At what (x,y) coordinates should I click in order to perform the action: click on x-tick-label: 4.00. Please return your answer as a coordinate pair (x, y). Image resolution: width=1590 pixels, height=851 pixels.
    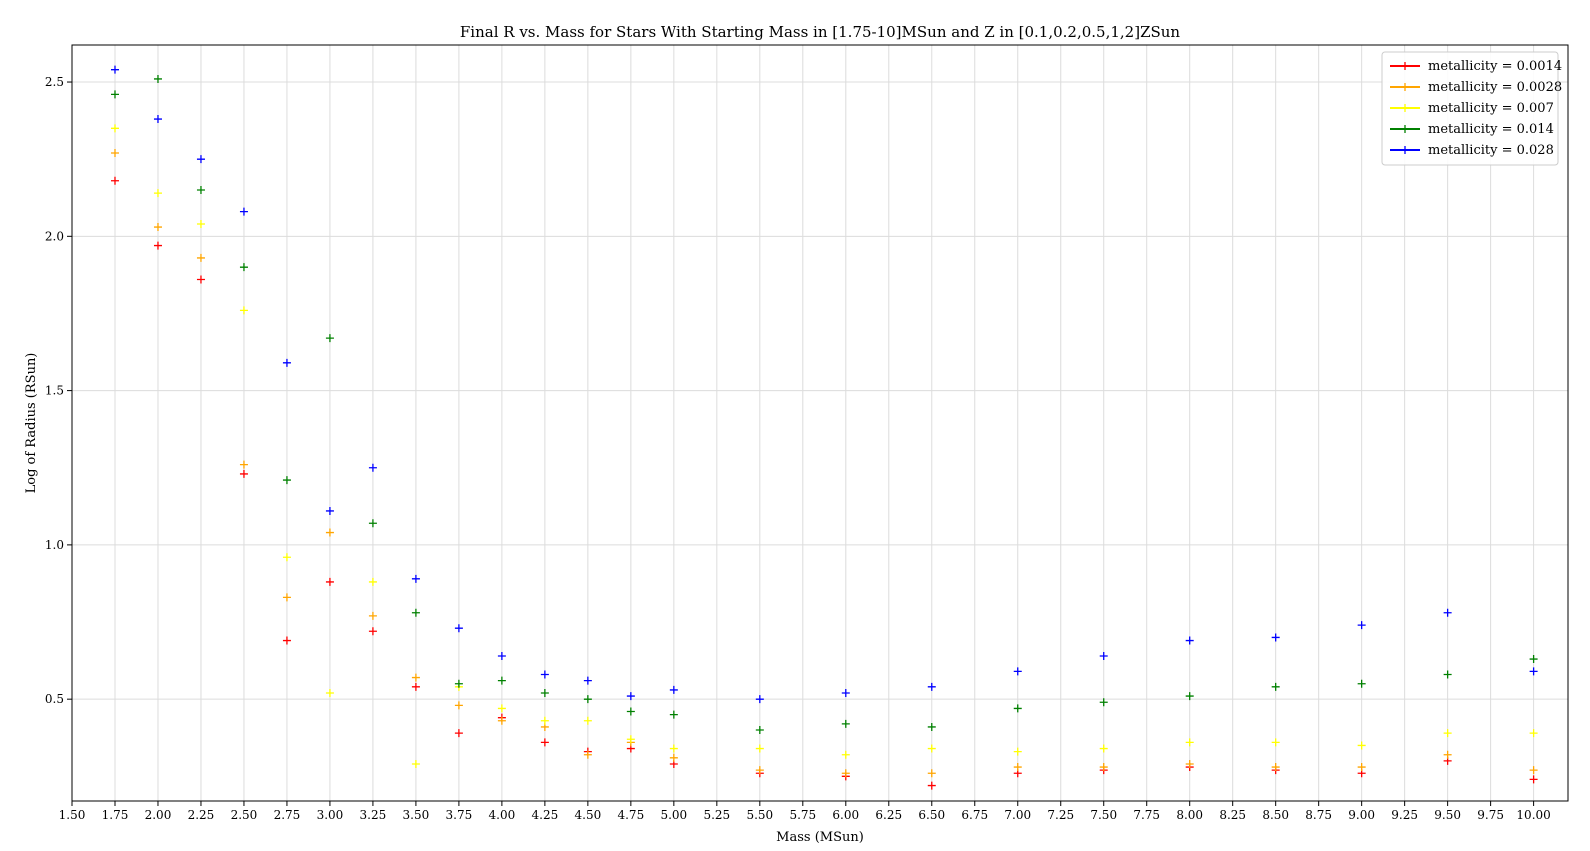
    Looking at the image, I should click on (502, 815).